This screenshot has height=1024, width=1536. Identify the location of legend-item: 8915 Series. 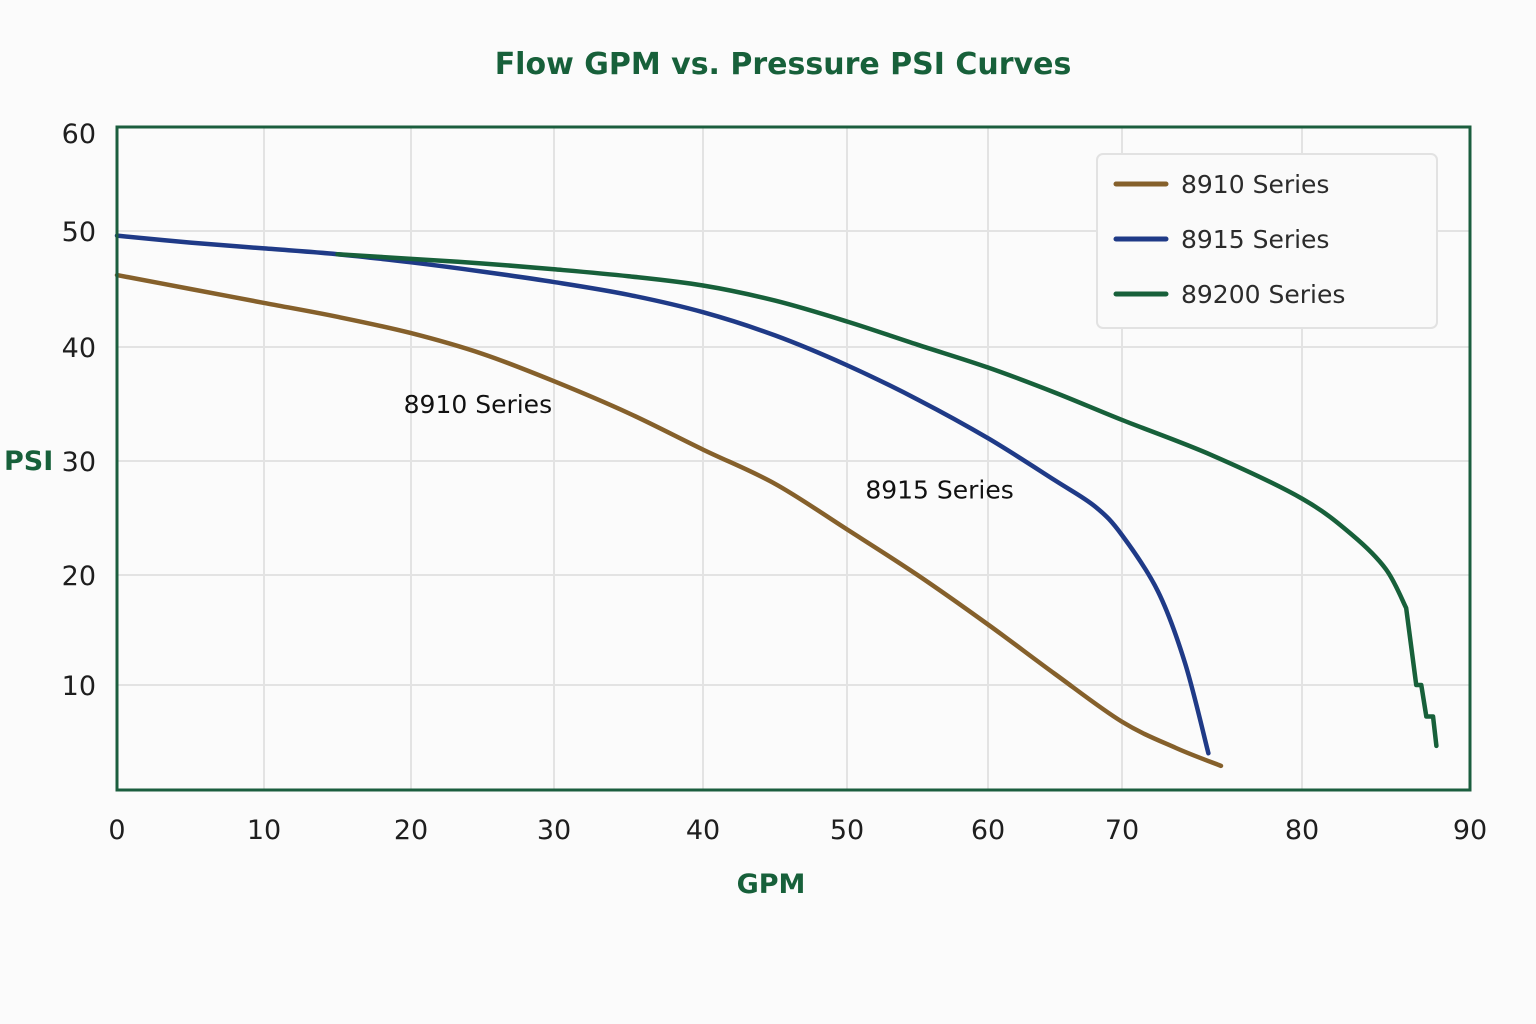
(1221, 239).